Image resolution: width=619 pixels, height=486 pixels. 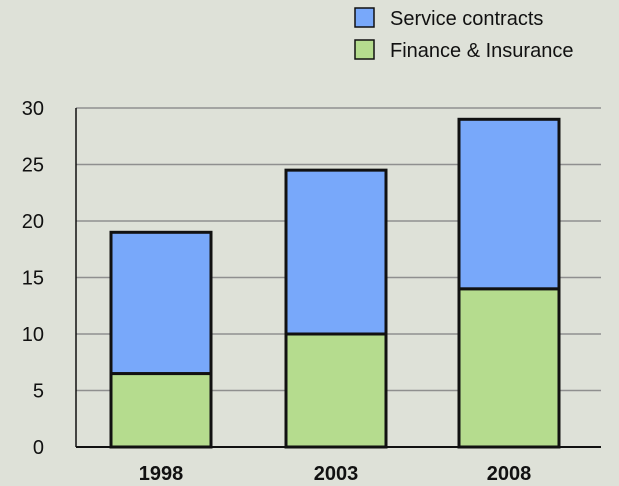 What do you see at coordinates (38, 392) in the screenshot?
I see `y-tick-label: 5` at bounding box center [38, 392].